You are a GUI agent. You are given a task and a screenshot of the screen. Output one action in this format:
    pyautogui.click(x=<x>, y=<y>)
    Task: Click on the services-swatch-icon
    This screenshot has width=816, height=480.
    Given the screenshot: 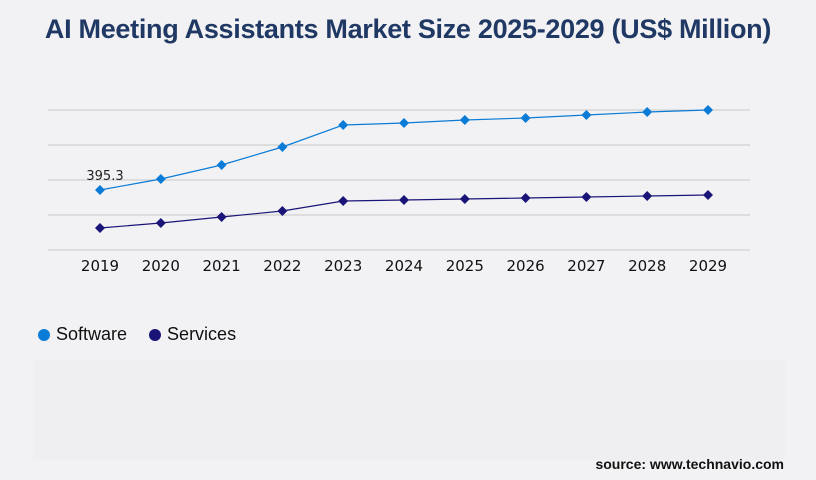 What is the action you would take?
    pyautogui.click(x=155, y=334)
    